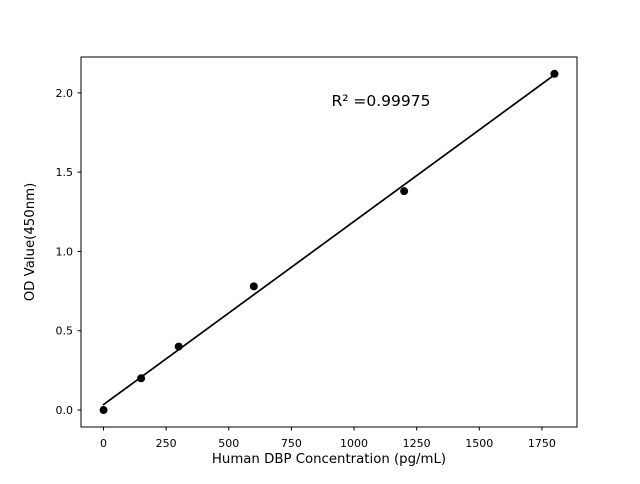 The image size is (640, 484). I want to click on x-tick-label: 250, so click(166, 443).